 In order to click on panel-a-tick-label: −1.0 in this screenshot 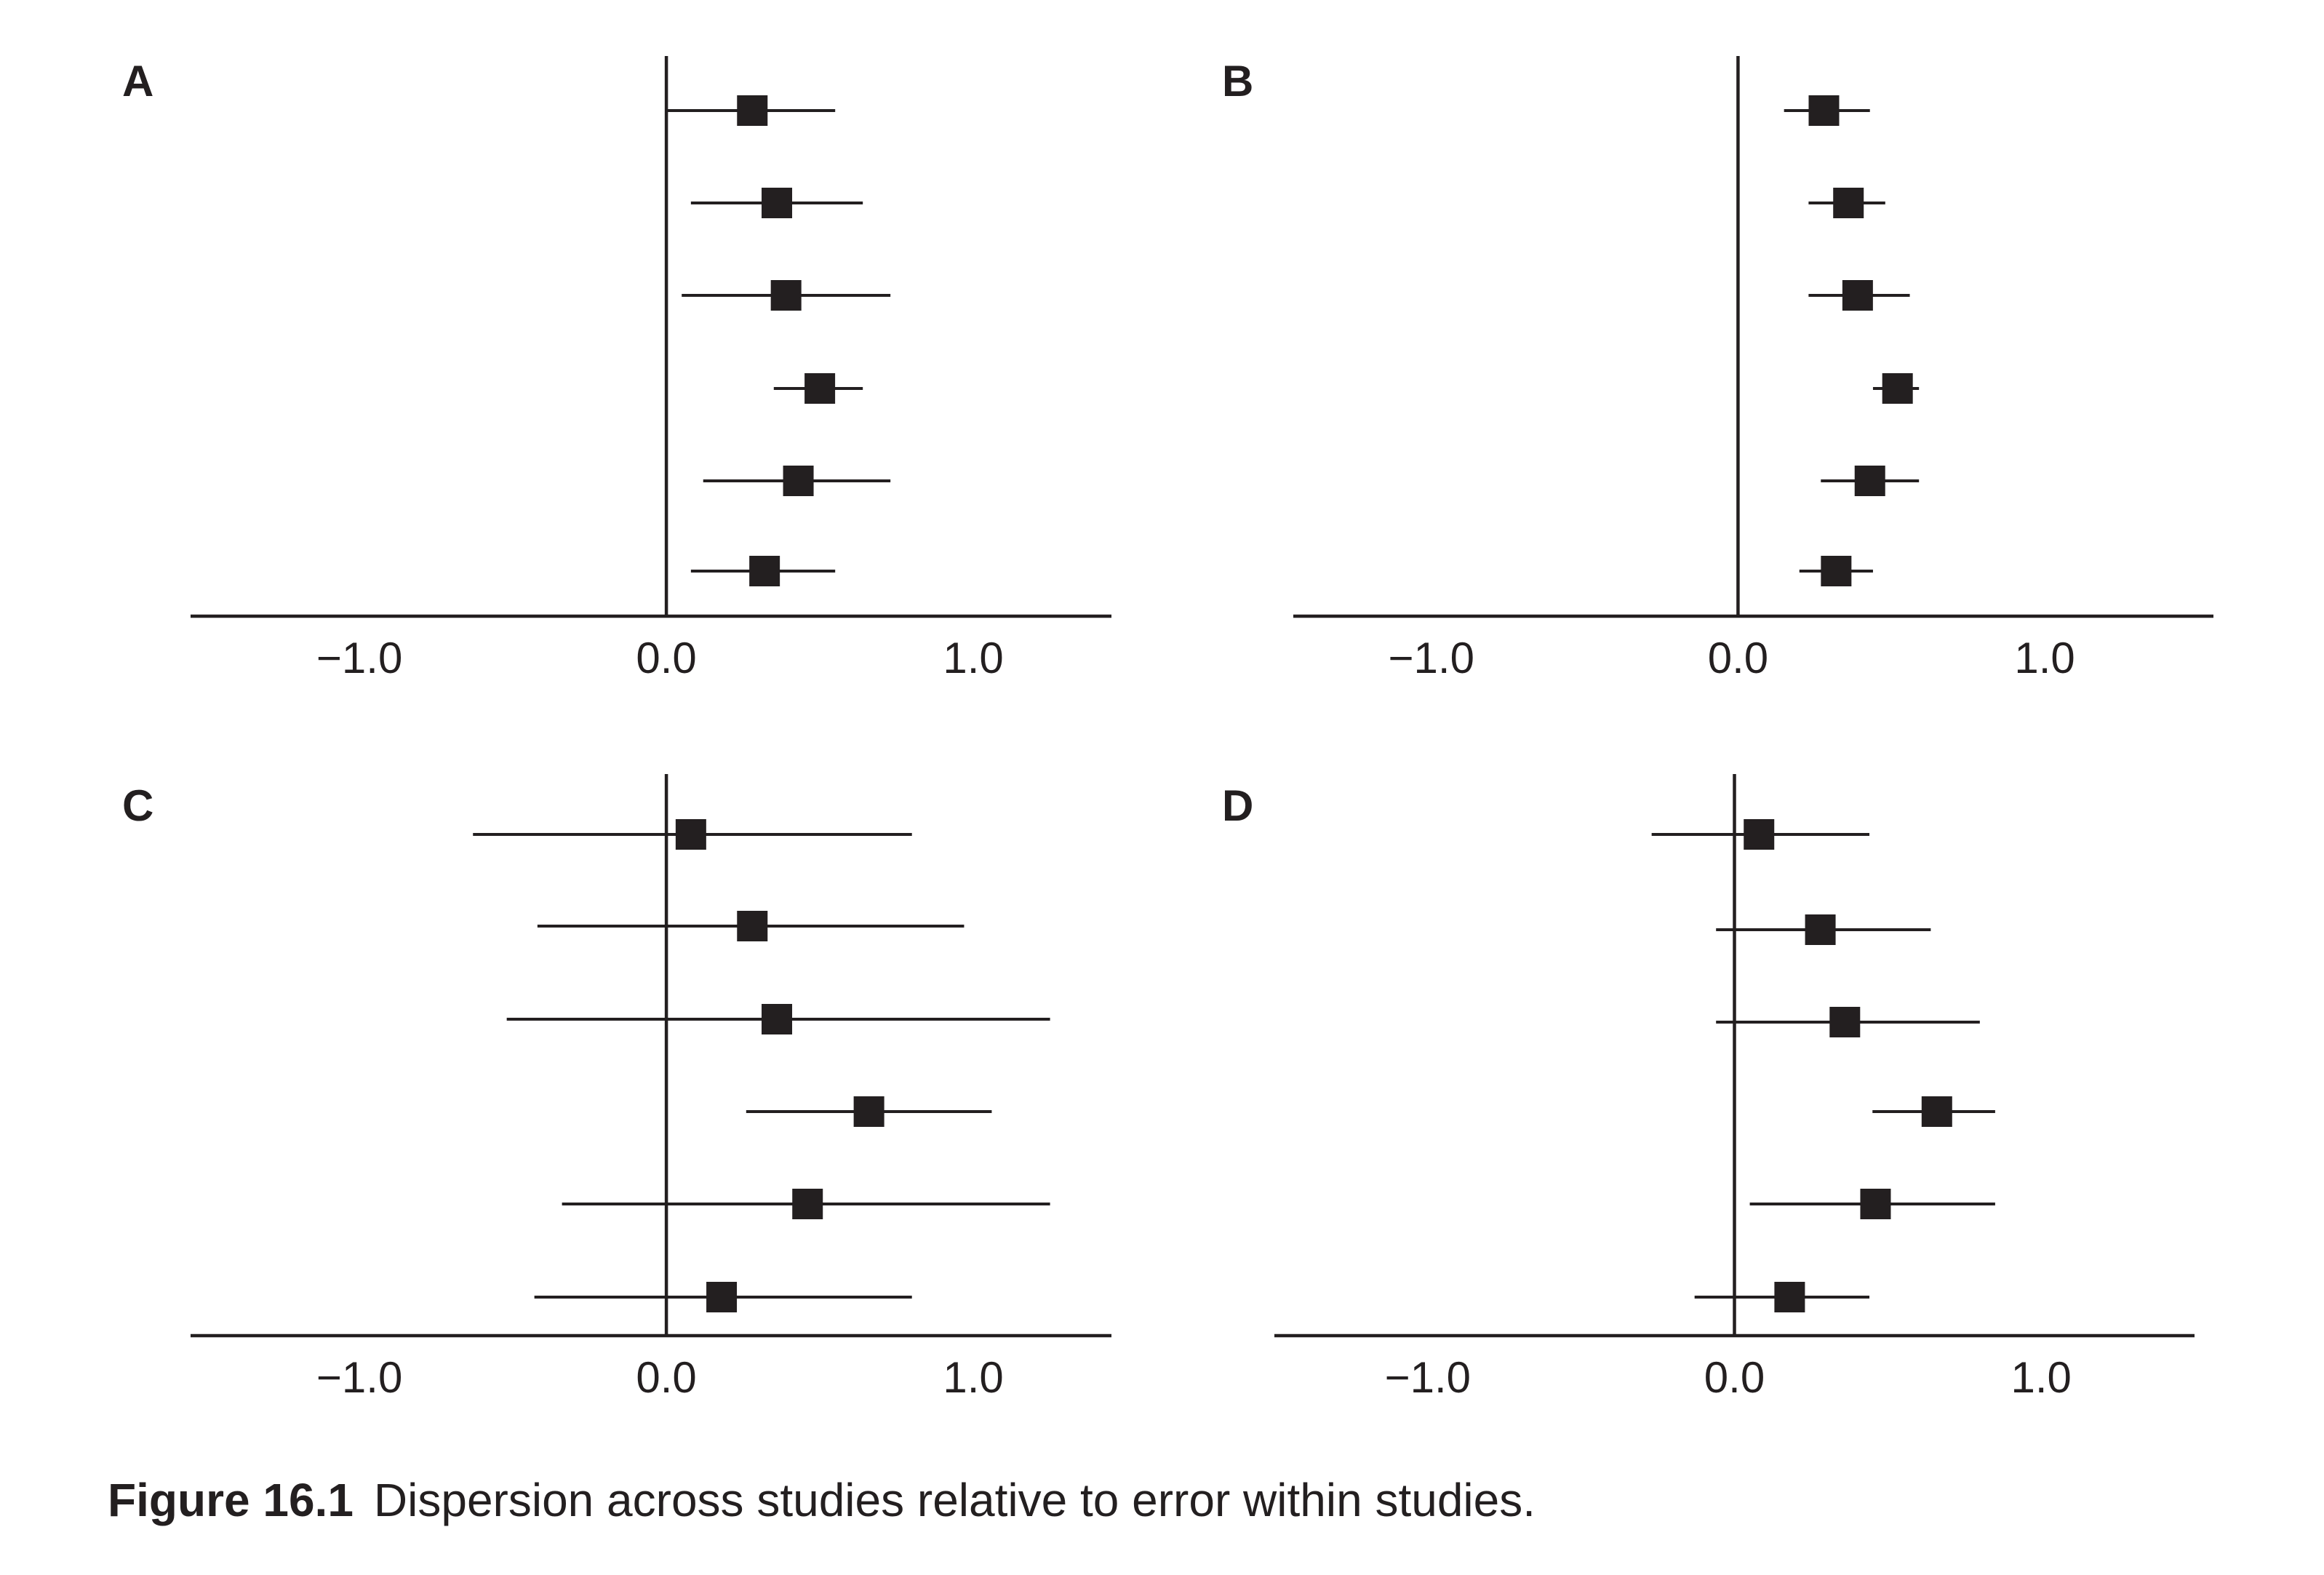, I will do `click(359, 658)`.